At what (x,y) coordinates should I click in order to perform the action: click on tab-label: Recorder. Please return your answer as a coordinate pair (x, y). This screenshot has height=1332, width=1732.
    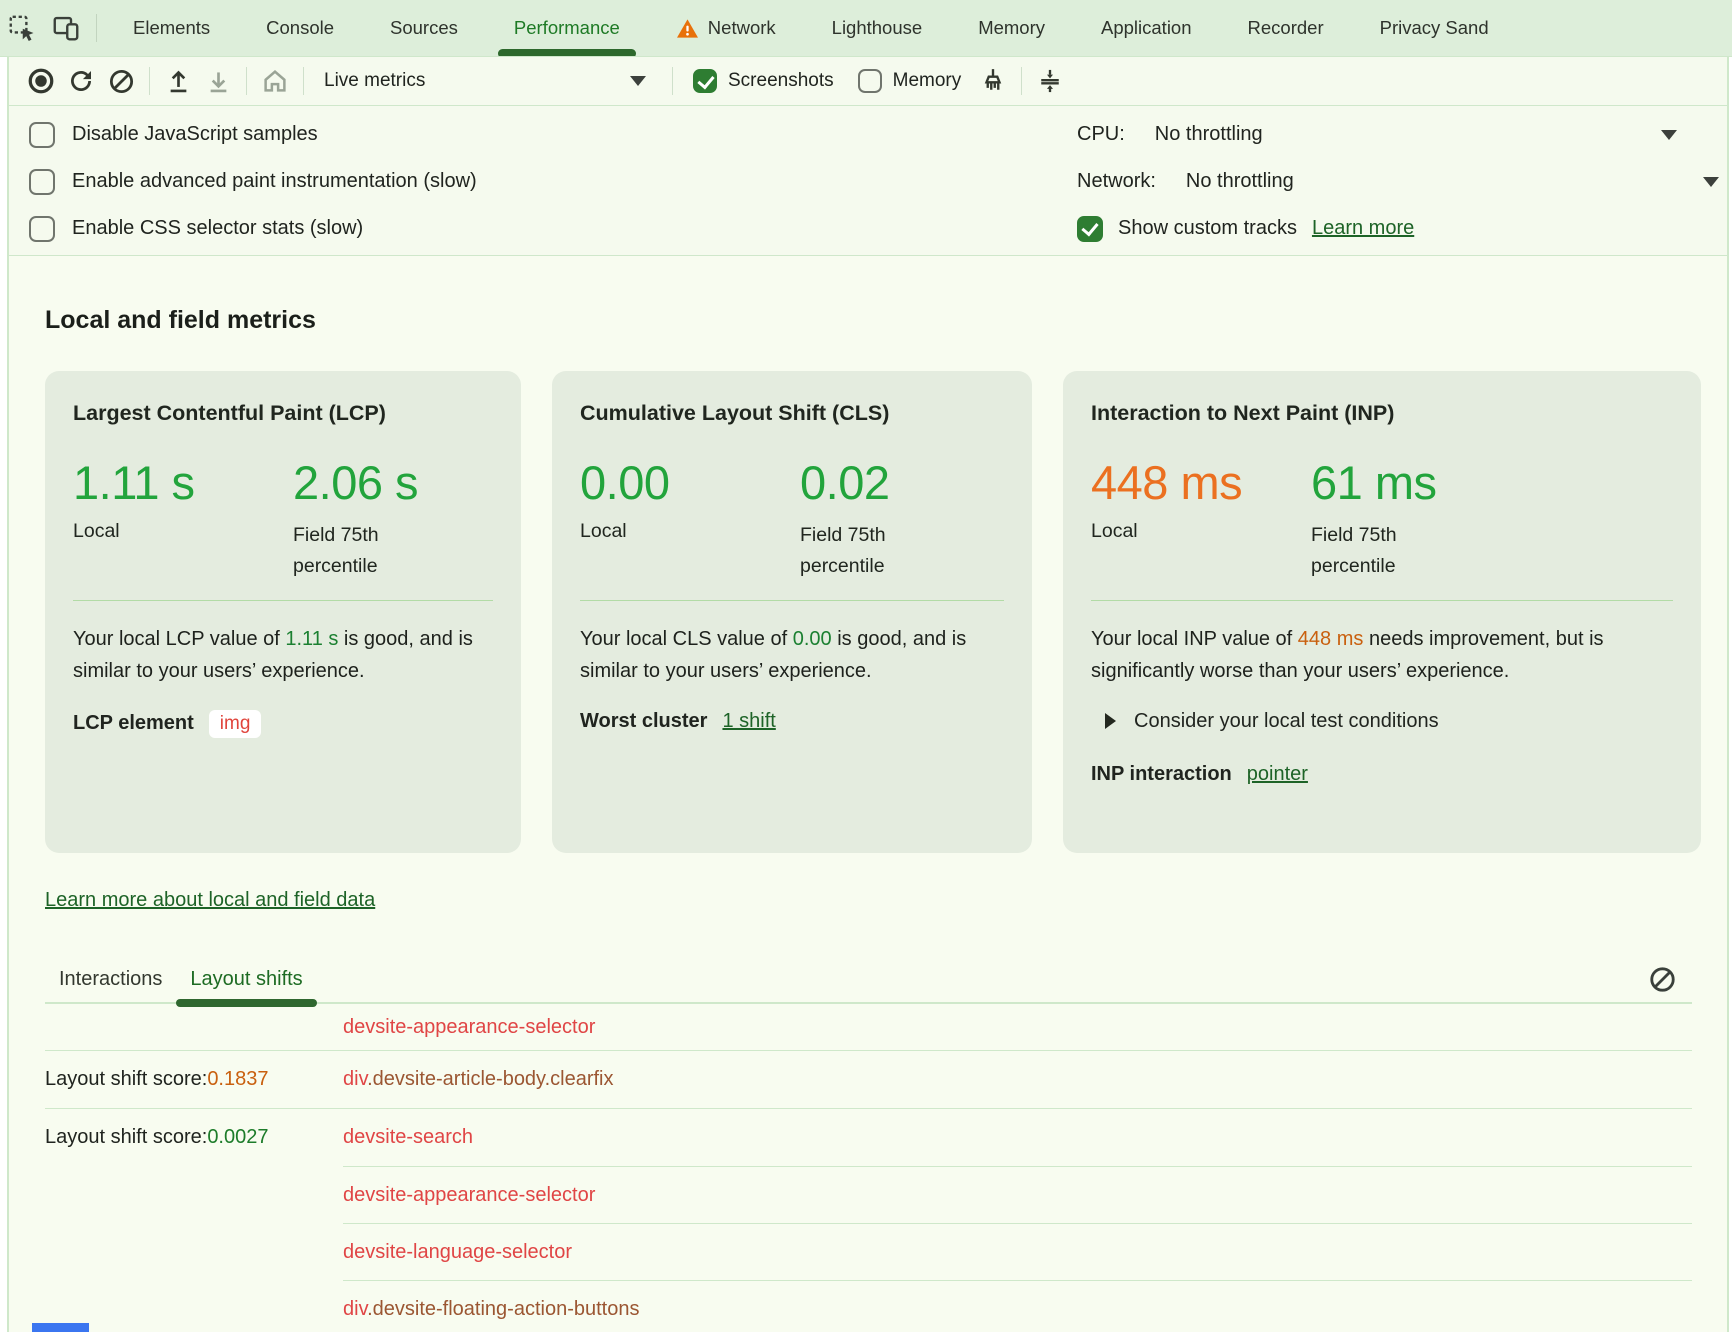
    Looking at the image, I should click on (1285, 27).